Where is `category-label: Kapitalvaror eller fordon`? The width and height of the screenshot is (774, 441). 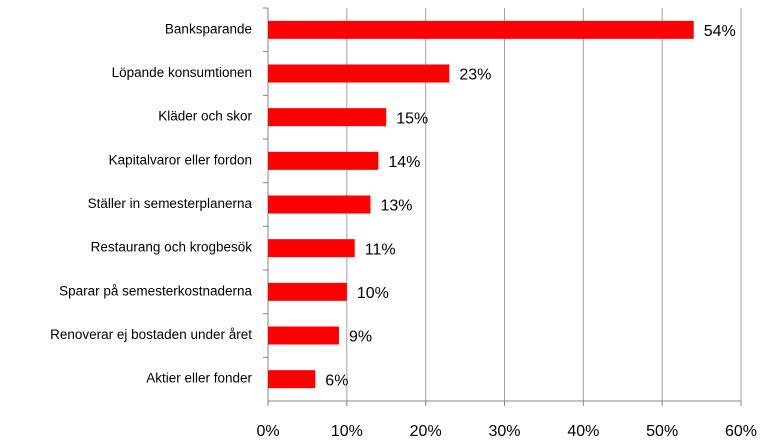
category-label: Kapitalvaror eller fordon is located at coordinates (180, 159).